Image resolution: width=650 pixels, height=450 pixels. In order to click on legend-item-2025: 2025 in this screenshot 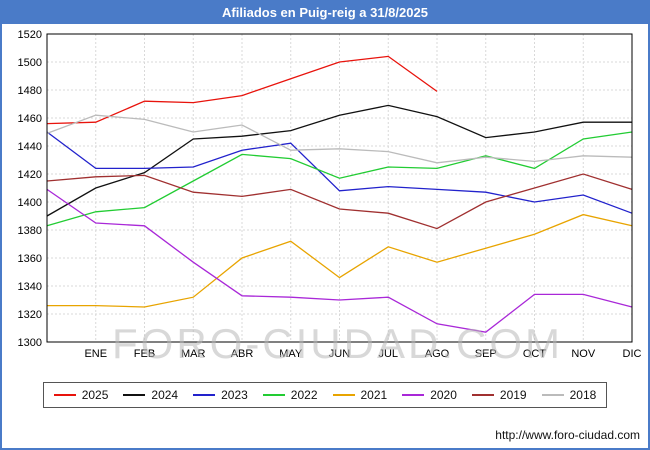, I will do `click(81, 395)`.